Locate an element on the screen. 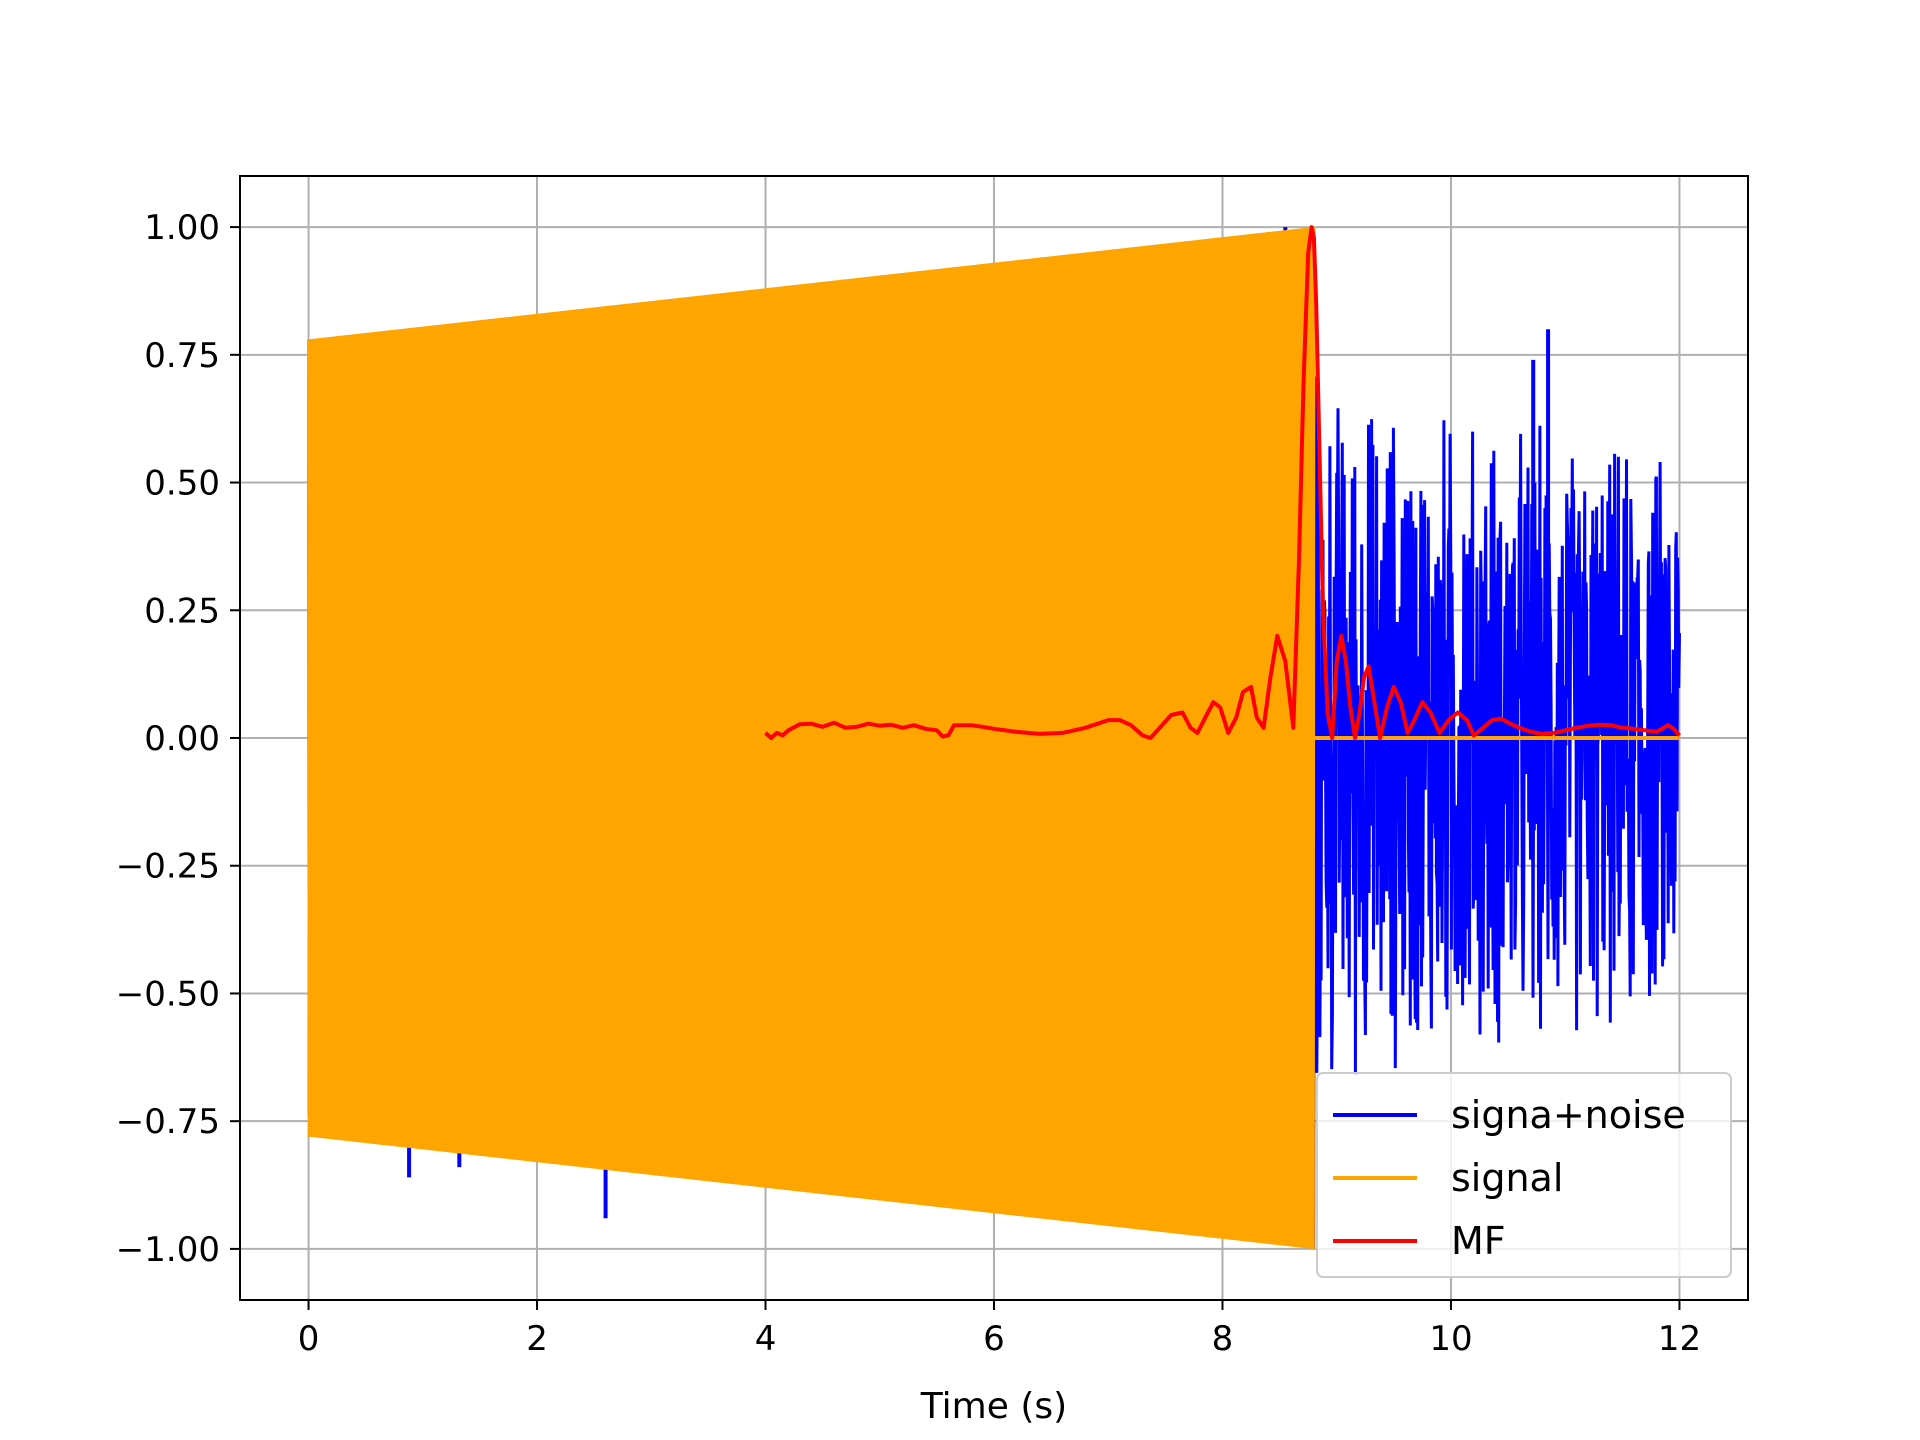 This screenshot has height=1440, width=1920. x-tick-label: 0 is located at coordinates (309, 1339).